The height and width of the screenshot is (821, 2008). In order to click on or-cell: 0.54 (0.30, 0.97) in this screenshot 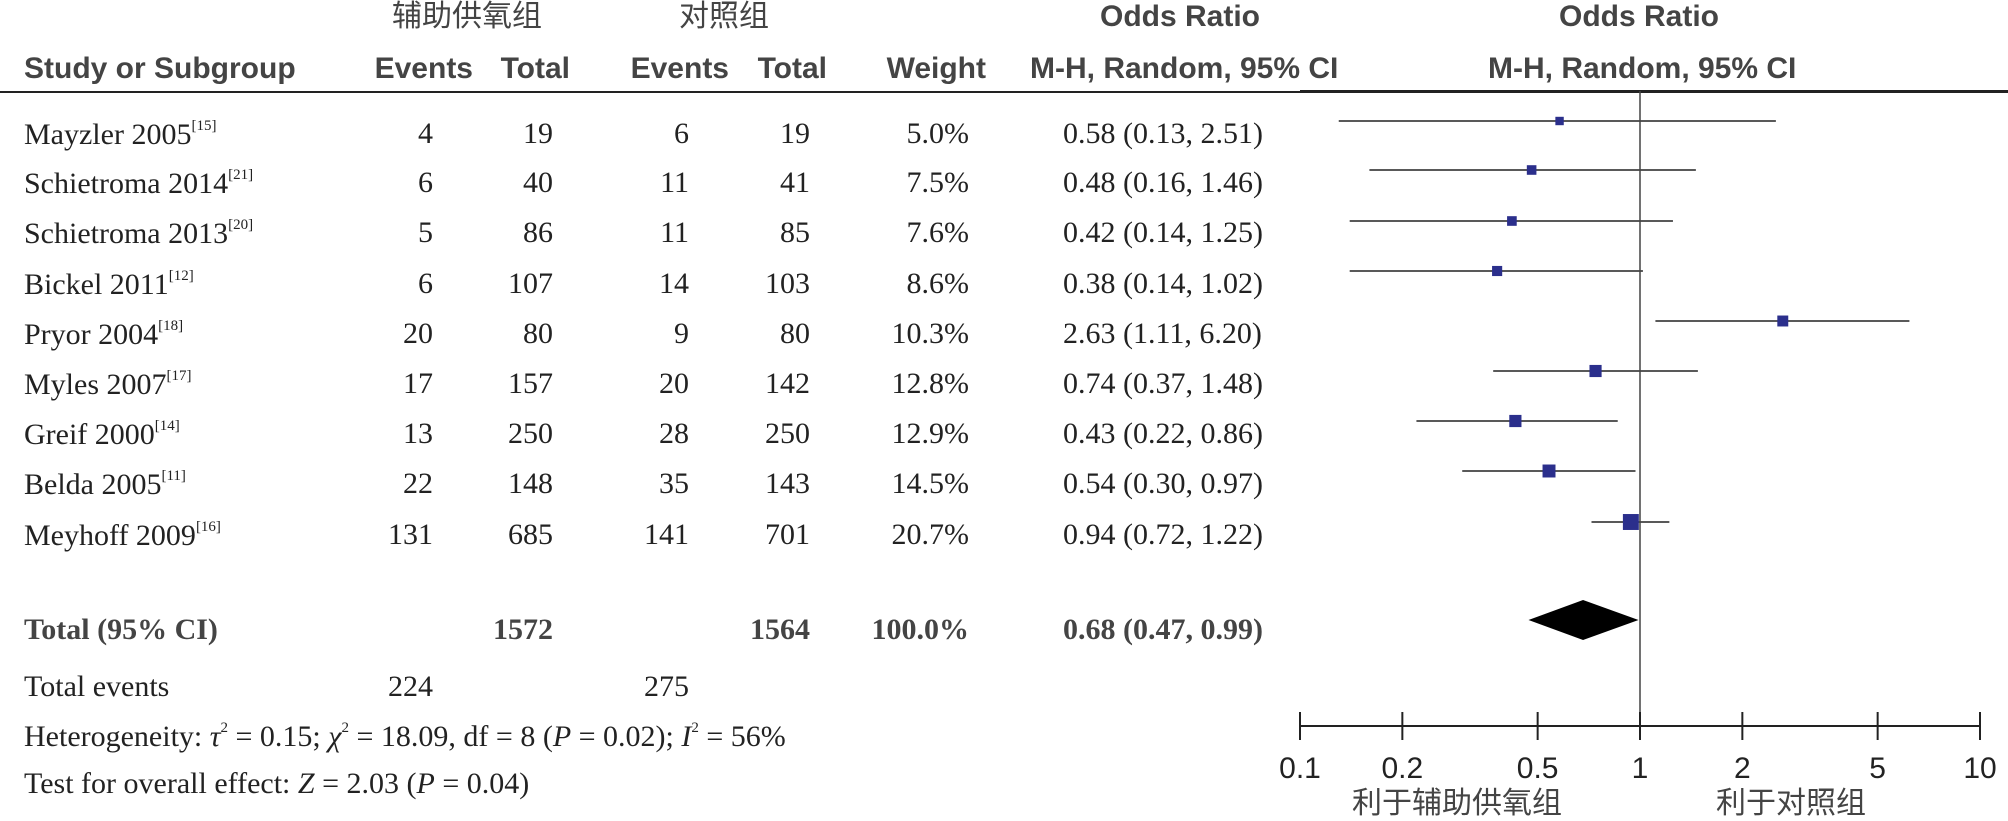, I will do `click(1163, 483)`.